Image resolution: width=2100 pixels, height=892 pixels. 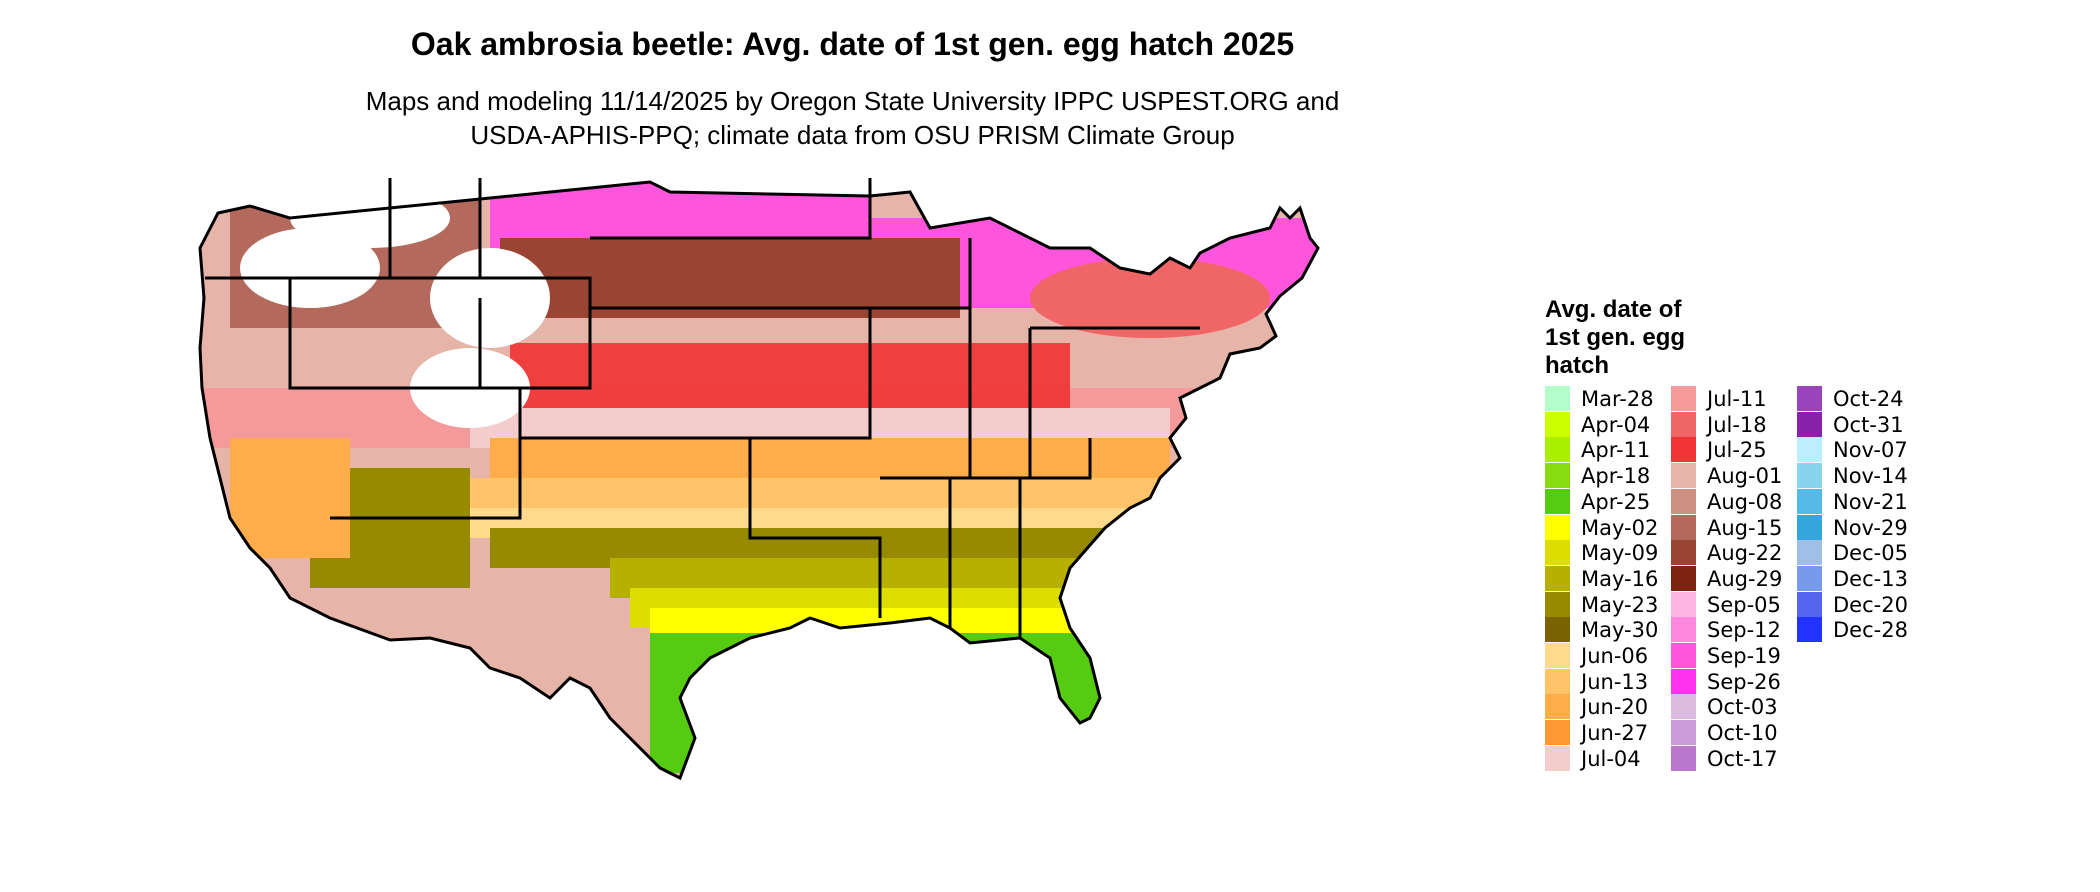 I want to click on legend-item: Nov-21, so click(x=1862, y=501).